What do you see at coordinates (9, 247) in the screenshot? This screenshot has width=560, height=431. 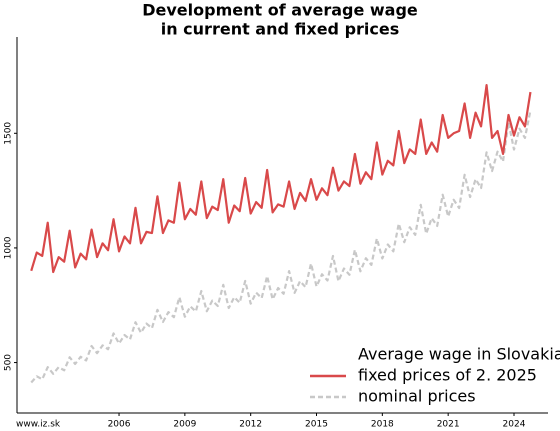 I see `y-tick-label: 1000` at bounding box center [9, 247].